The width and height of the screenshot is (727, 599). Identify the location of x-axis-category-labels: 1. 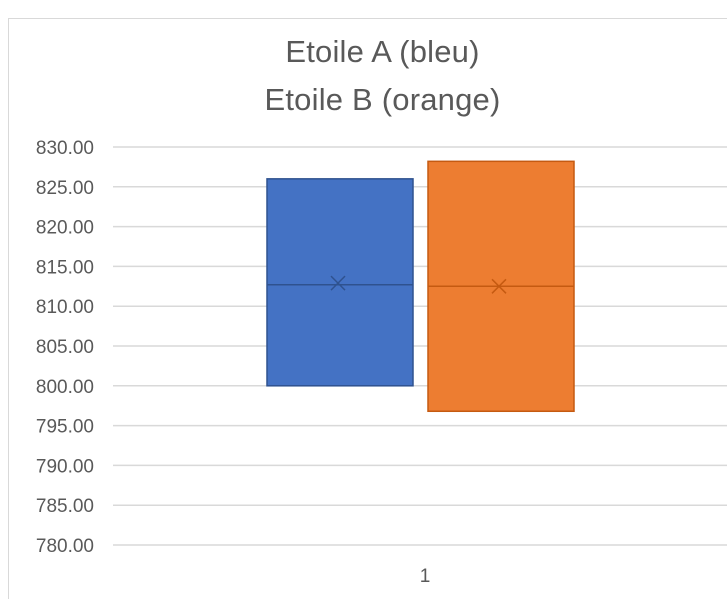
(425, 576).